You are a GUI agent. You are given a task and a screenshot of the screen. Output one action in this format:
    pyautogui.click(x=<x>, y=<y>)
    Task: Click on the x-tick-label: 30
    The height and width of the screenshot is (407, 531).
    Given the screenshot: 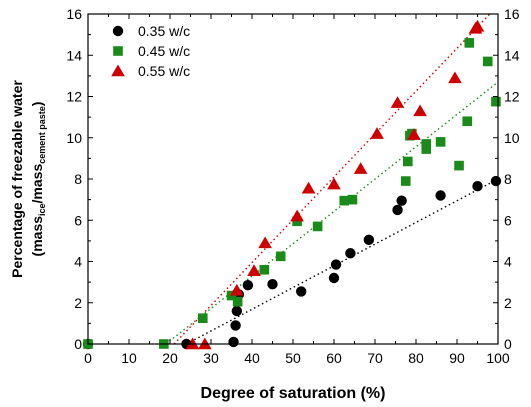 What is the action you would take?
    pyautogui.click(x=211, y=358)
    